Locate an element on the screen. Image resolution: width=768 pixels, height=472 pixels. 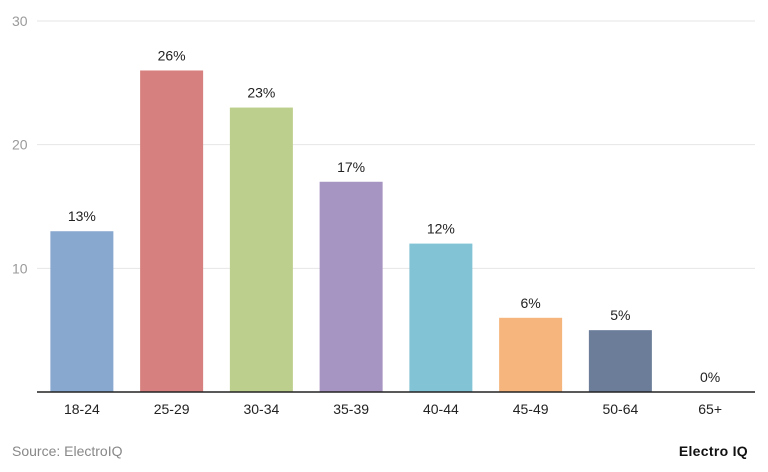
y-tick-label: 10 is located at coordinates (20, 268).